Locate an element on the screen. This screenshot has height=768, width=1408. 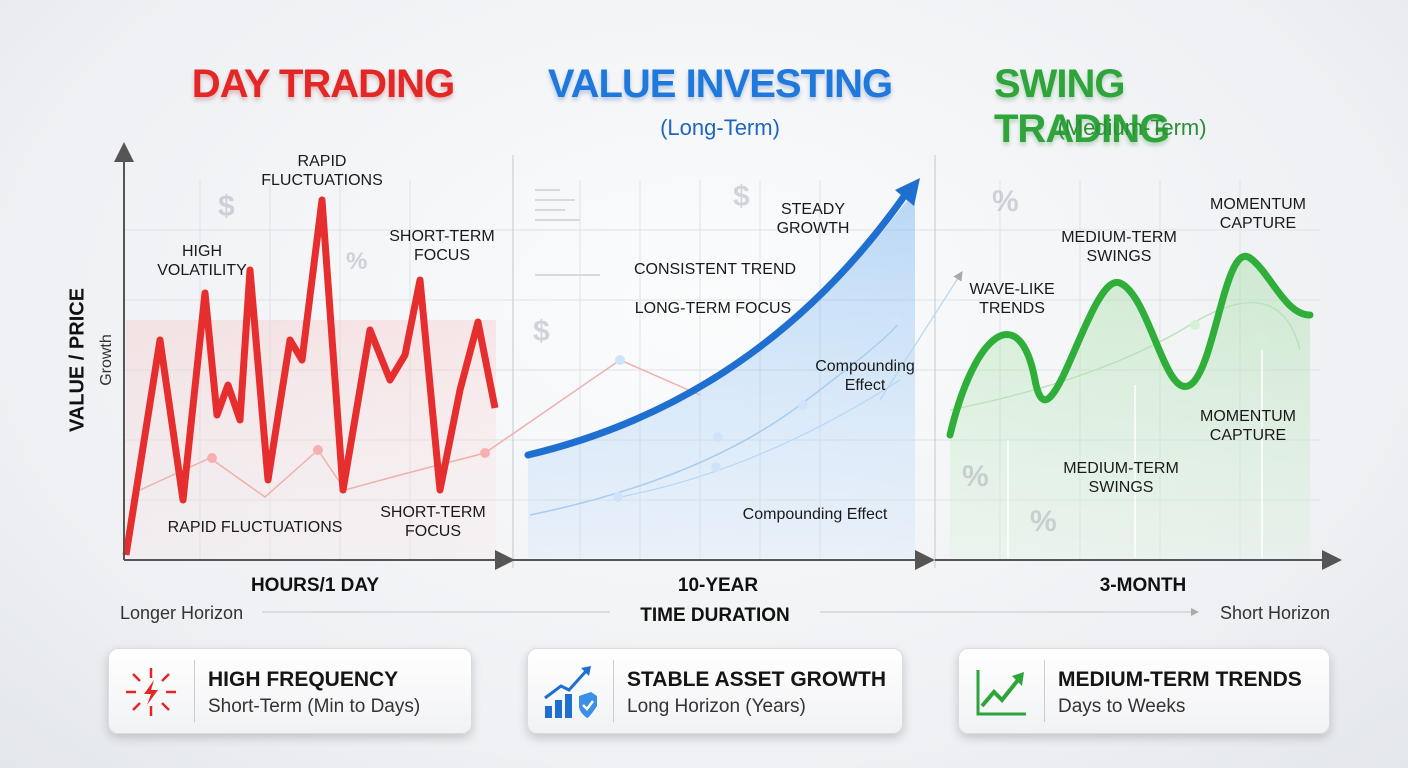
annotation: HIGH VOLATILITY is located at coordinates (202, 261).